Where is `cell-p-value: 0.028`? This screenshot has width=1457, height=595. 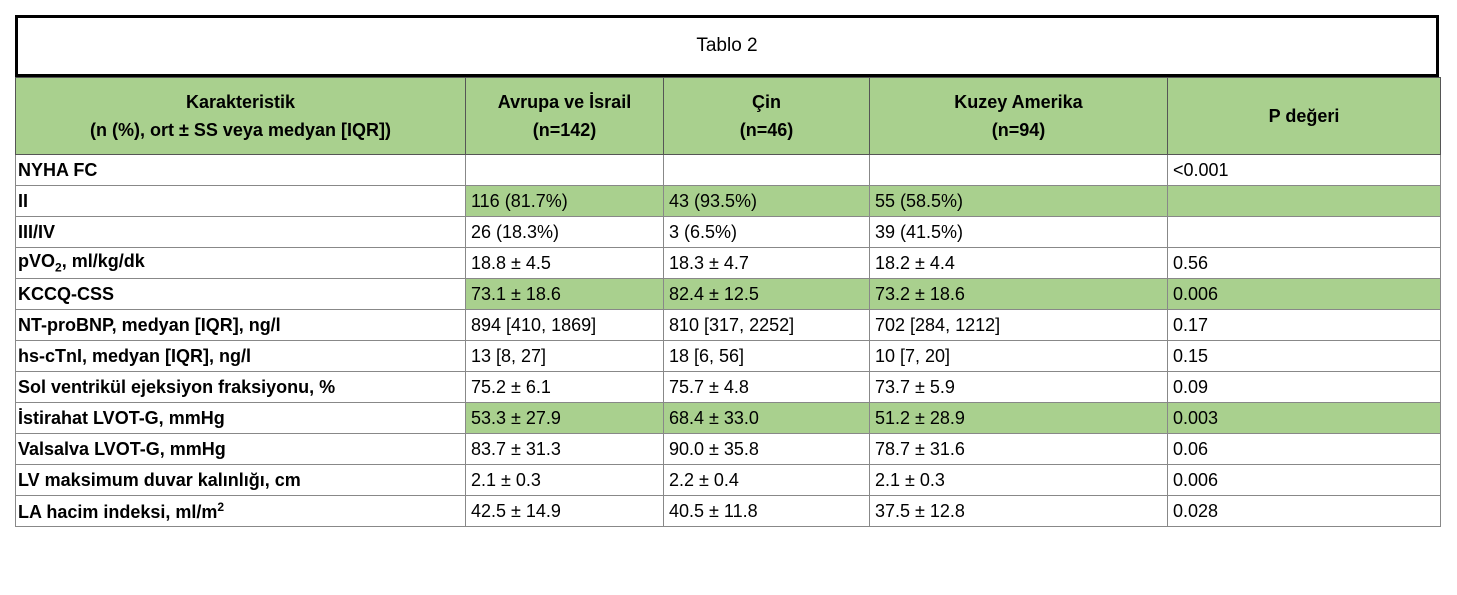 cell-p-value: 0.028 is located at coordinates (1304, 511).